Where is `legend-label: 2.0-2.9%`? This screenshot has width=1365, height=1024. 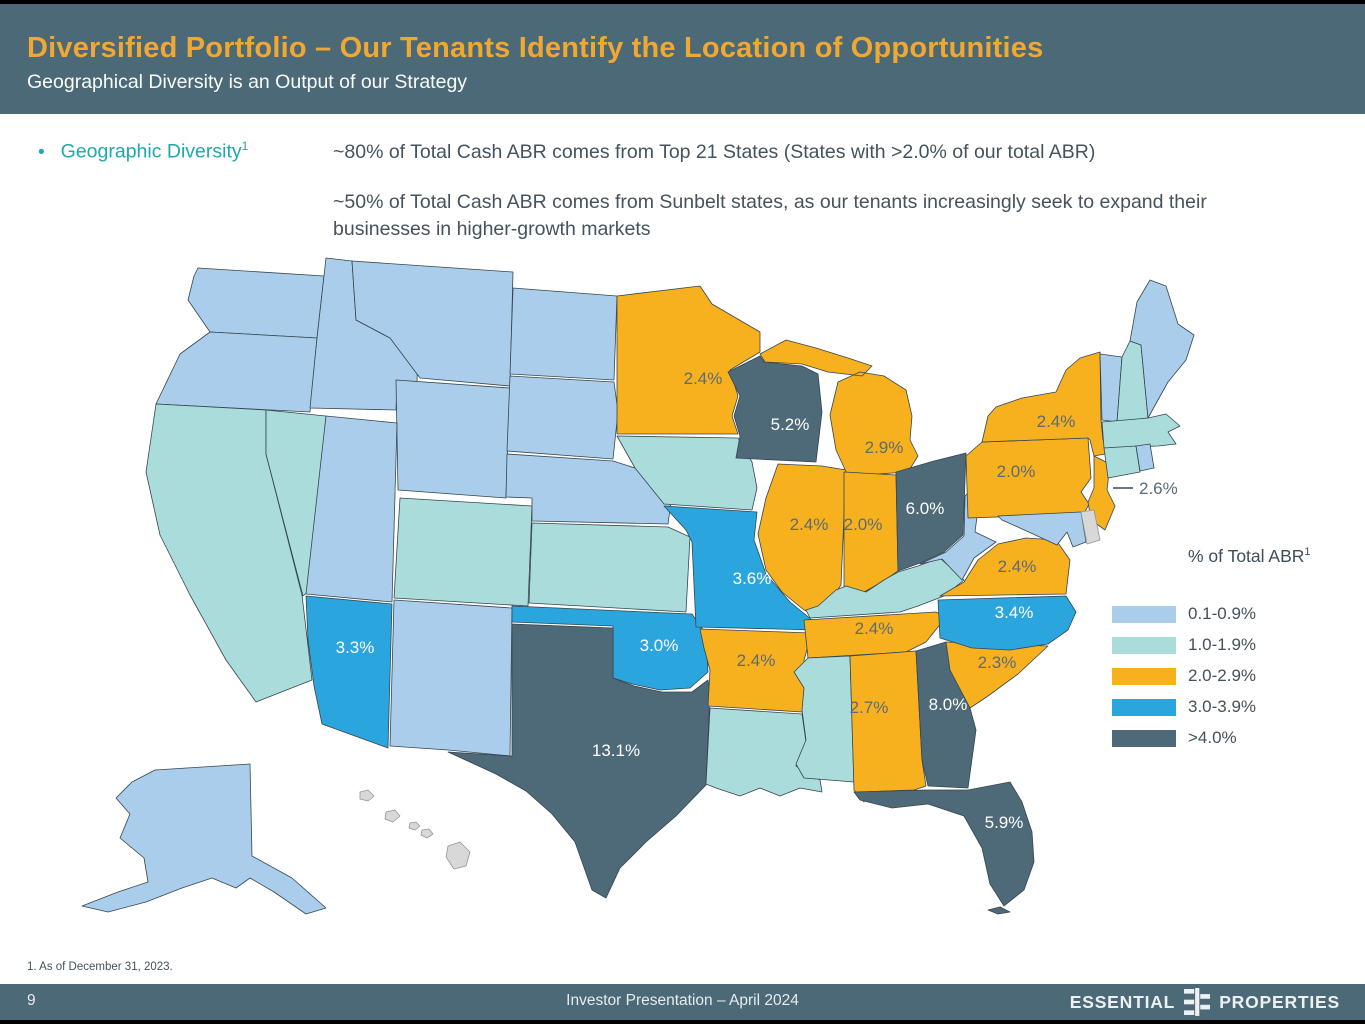 legend-label: 2.0-2.9% is located at coordinates (1222, 675).